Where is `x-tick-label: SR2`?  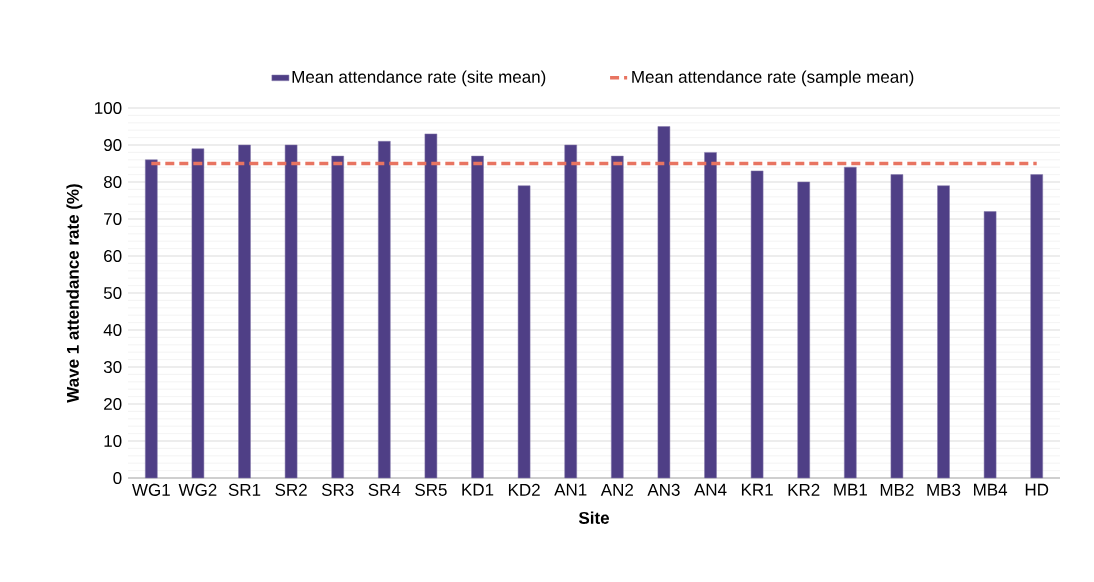 x-tick-label: SR2 is located at coordinates (291, 489).